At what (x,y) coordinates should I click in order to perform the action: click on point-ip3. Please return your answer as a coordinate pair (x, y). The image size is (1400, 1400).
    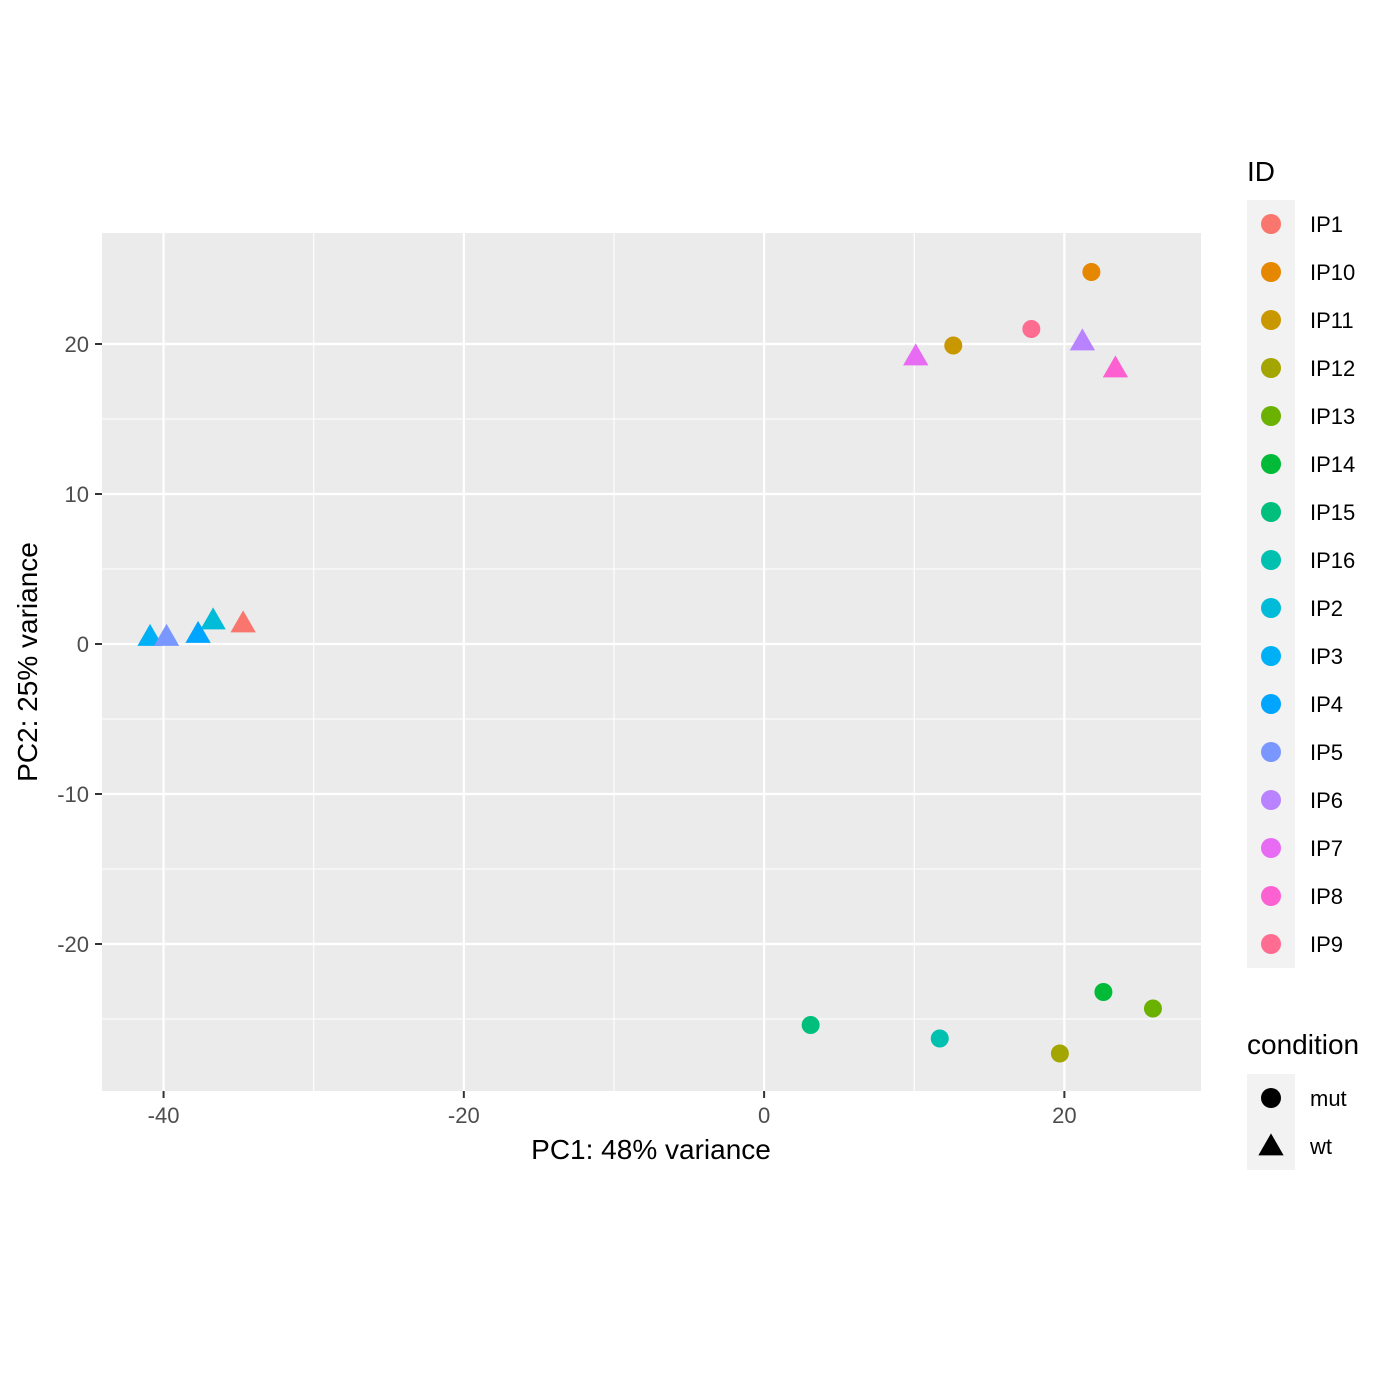
    Looking at the image, I should click on (150, 634).